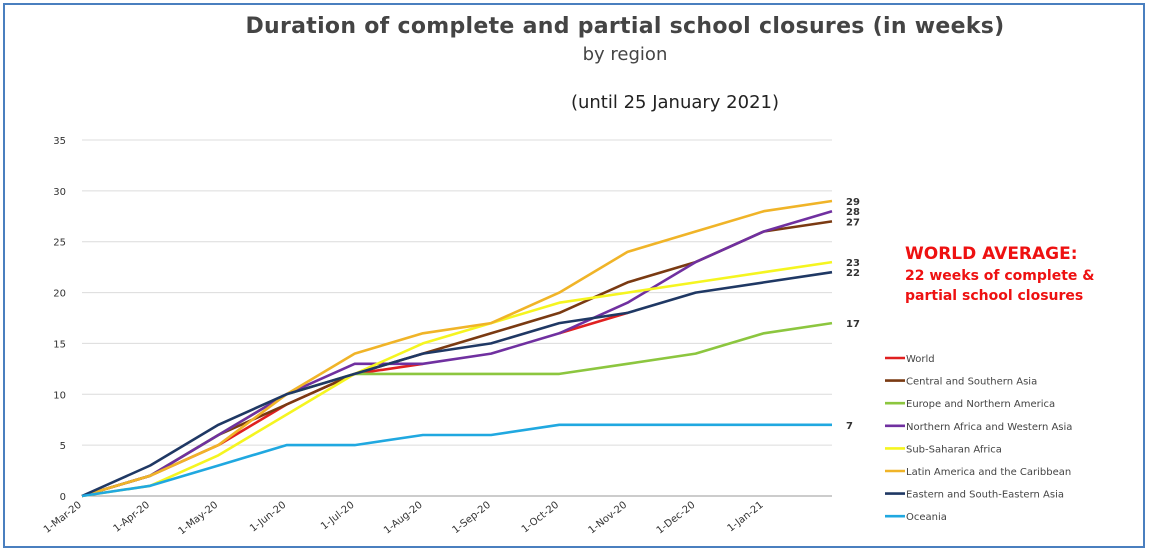  Describe the element at coordinates (980, 404) in the screenshot. I see `legend-label: Europe and Northern America` at that location.